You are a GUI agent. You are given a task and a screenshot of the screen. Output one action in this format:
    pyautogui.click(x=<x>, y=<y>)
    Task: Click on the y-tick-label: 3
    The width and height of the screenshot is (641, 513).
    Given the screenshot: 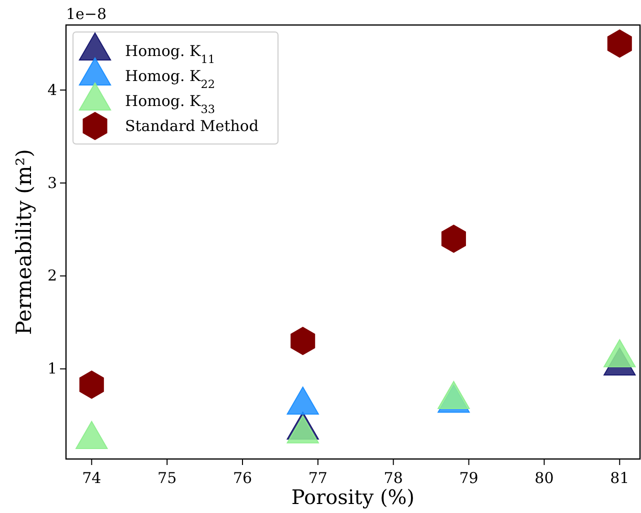 What is the action you would take?
    pyautogui.click(x=52, y=183)
    